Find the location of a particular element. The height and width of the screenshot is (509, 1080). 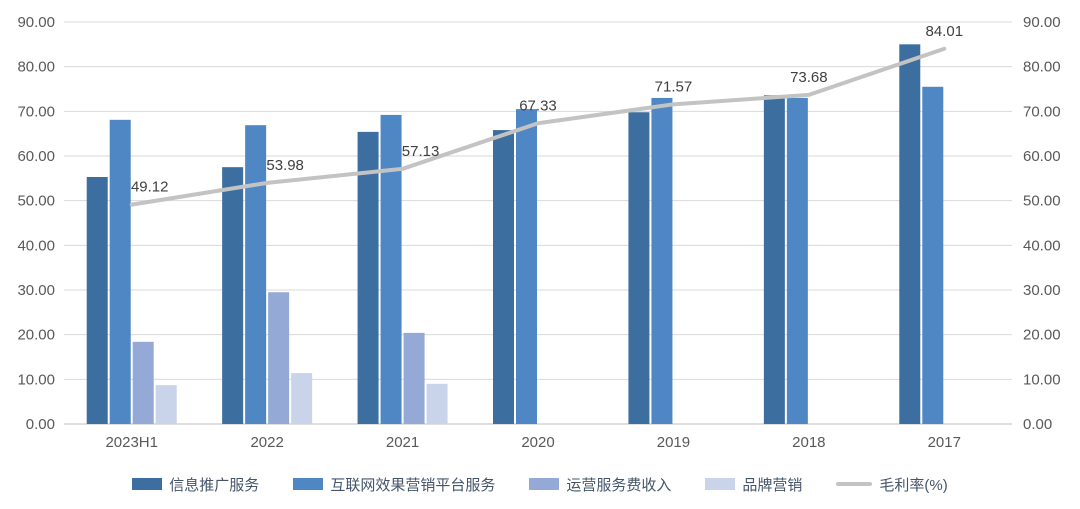

legend-item-info-promotion: 信息推广服务 is located at coordinates (195, 484).